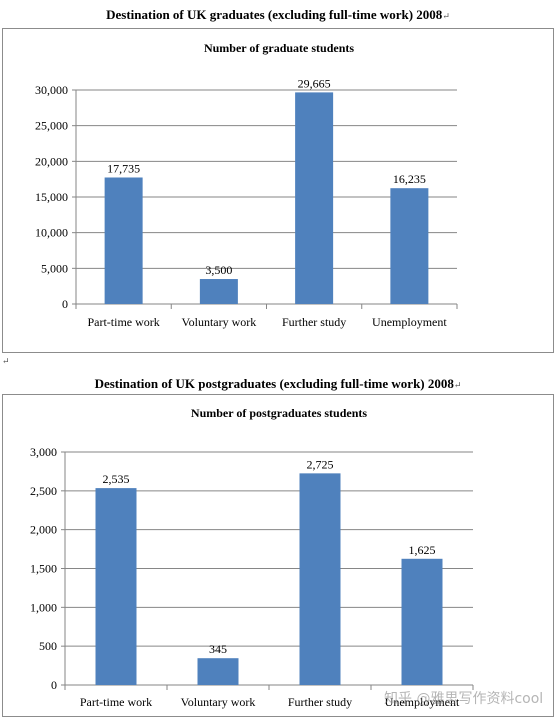 This screenshot has width=556, height=719. I want to click on postgraduates-y-tick-label: 500, so click(48, 646).